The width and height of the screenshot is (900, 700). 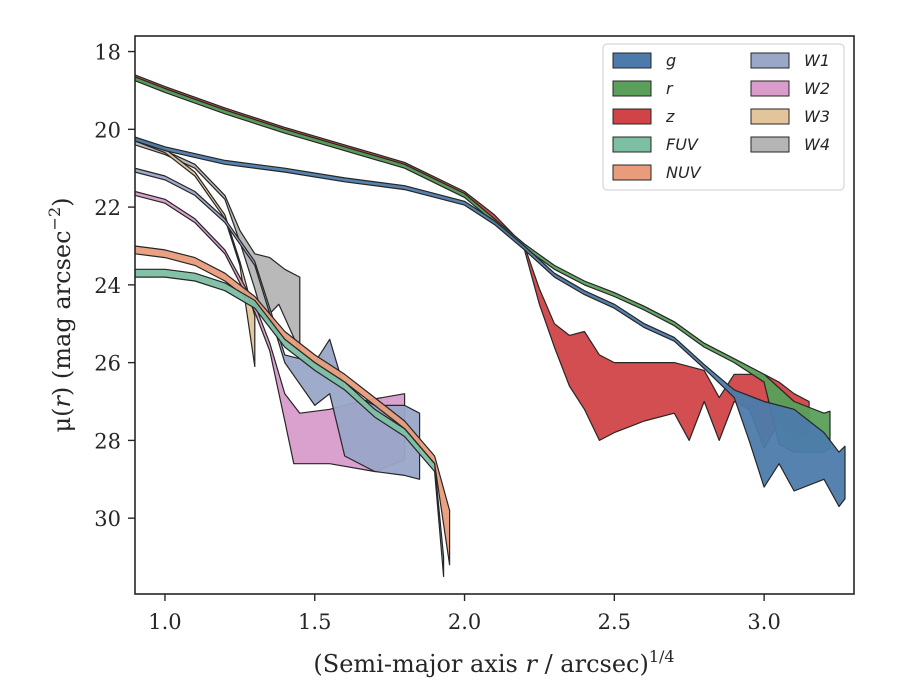 What do you see at coordinates (107, 208) in the screenshot?
I see `y-tick-label: 22` at bounding box center [107, 208].